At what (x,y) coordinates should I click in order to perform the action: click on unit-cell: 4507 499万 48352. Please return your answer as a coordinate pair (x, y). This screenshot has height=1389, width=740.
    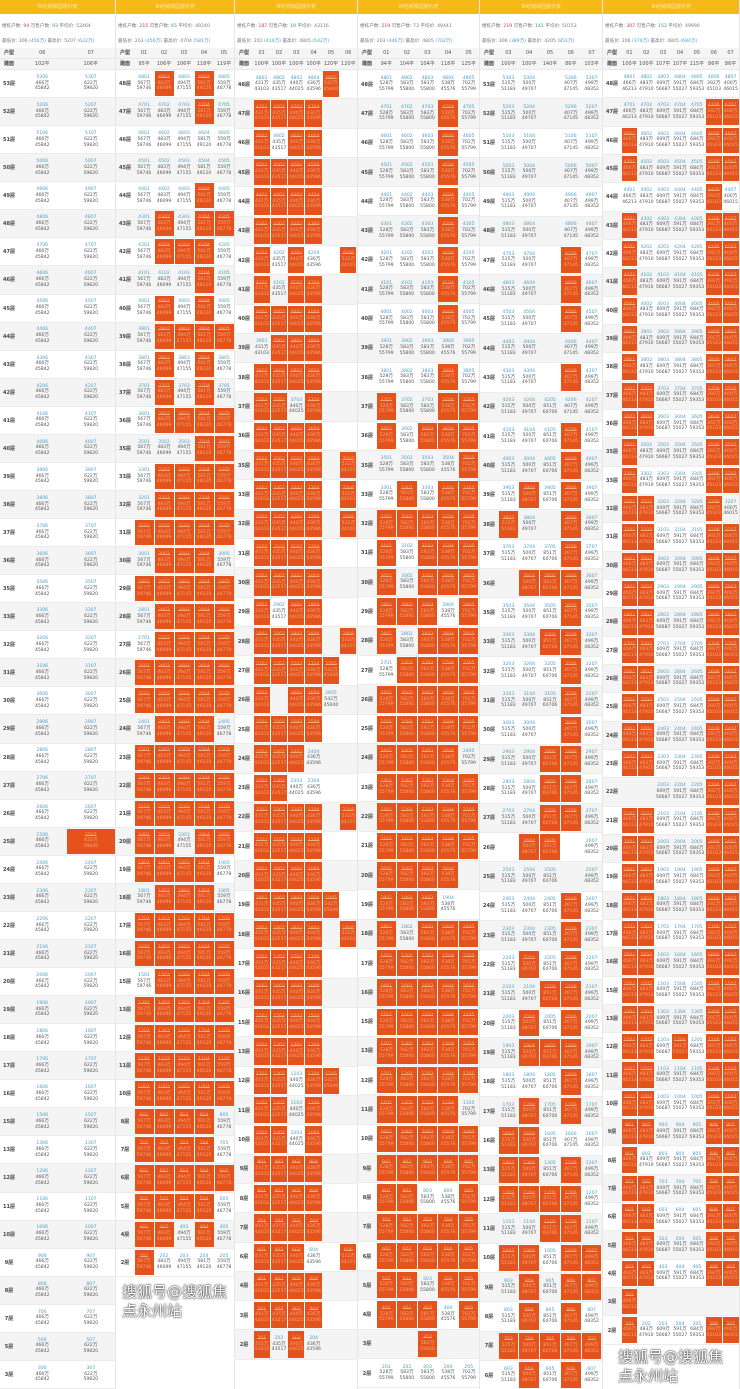
    Looking at the image, I should click on (592, 319).